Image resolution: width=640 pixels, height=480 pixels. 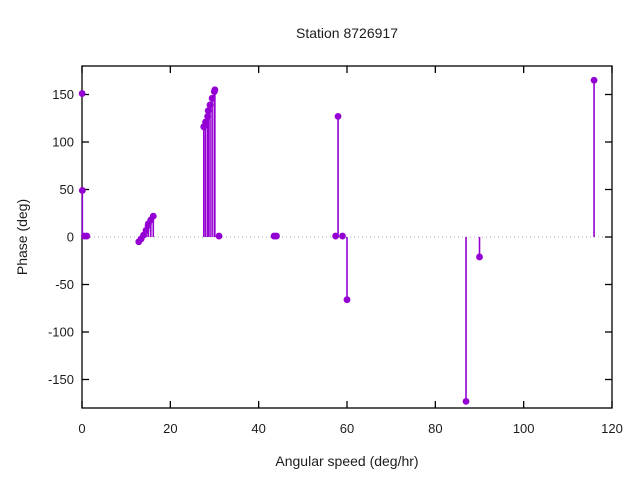 I want to click on y-tick-label: 150, so click(x=63, y=94).